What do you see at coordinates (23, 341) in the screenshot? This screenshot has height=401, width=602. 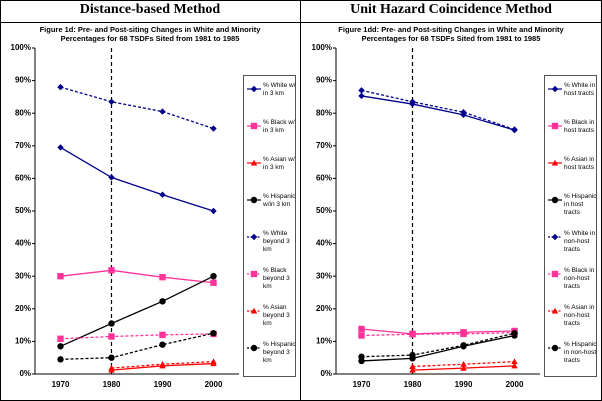 I see `y-tick-label: 10%` at bounding box center [23, 341].